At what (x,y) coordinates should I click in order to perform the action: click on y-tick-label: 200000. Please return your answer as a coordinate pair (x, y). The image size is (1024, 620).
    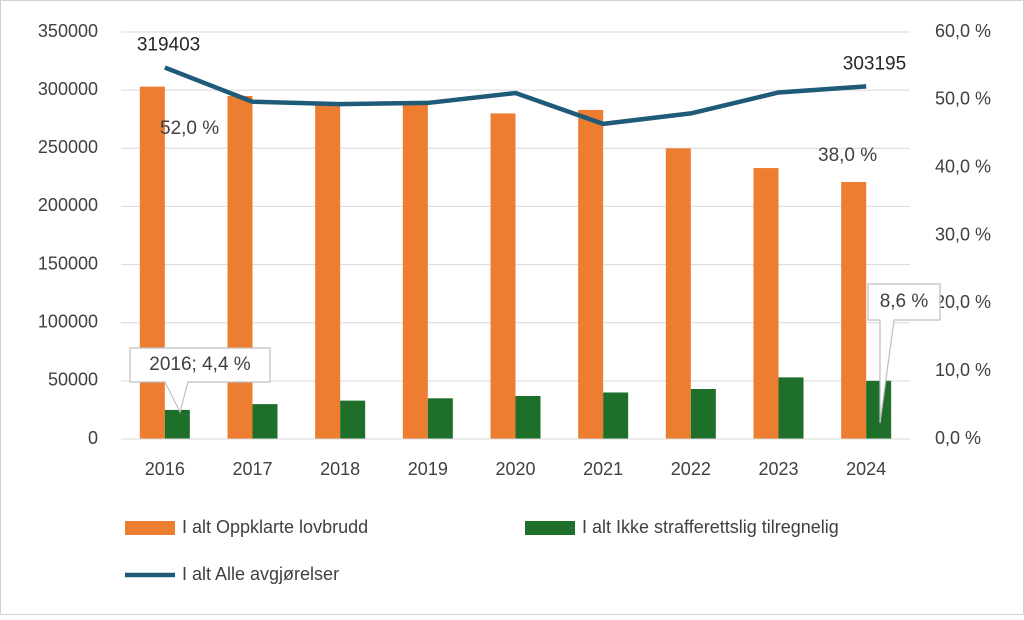
    Looking at the image, I should click on (68, 205).